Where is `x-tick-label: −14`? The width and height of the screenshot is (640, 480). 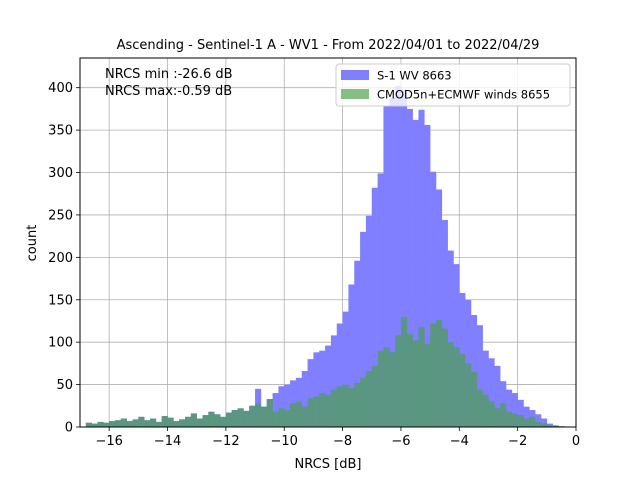 x-tick-label: −14 is located at coordinates (167, 441).